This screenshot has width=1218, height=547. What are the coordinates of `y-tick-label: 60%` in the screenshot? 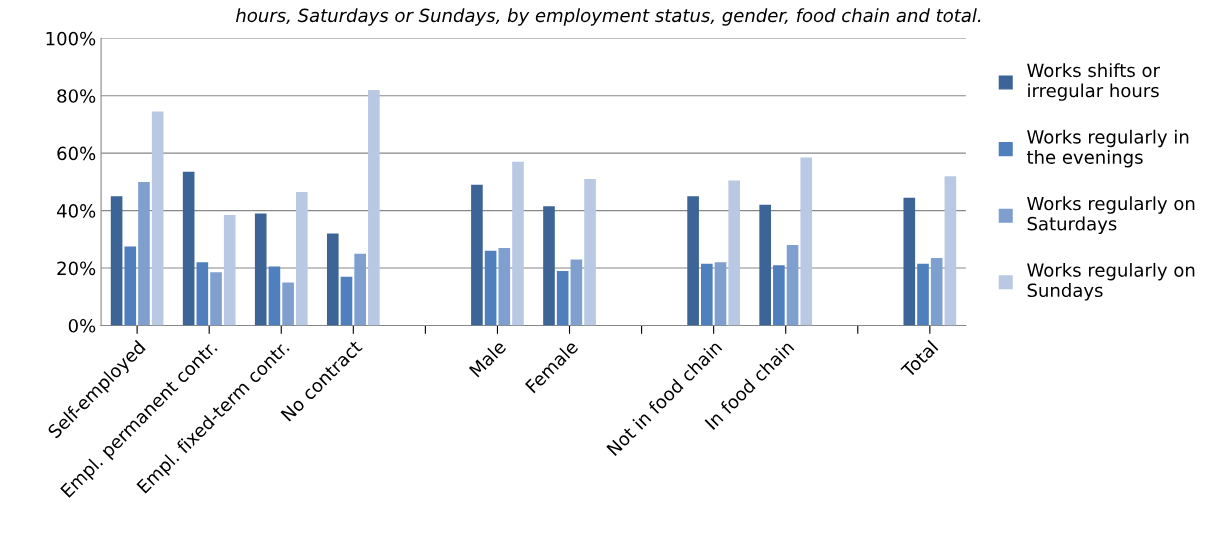 It's located at (76, 153).